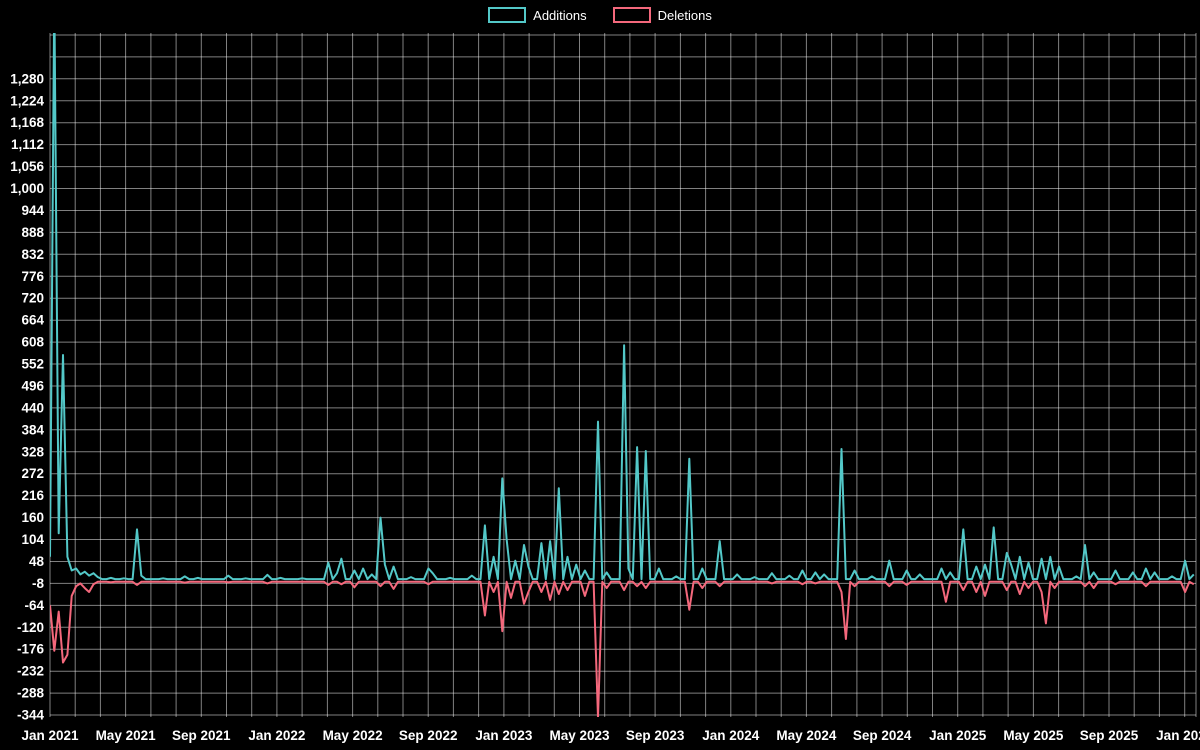  What do you see at coordinates (126, 735) in the screenshot?
I see `x-tick-label: May 2021` at bounding box center [126, 735].